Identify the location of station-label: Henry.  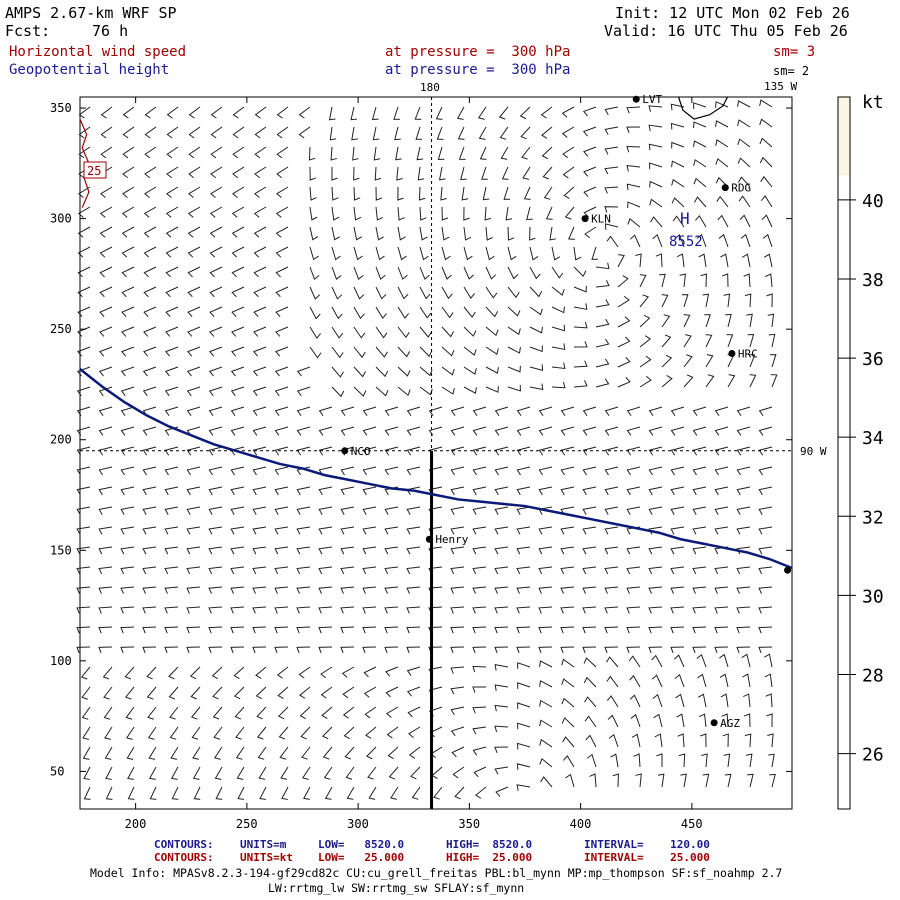
(451, 539).